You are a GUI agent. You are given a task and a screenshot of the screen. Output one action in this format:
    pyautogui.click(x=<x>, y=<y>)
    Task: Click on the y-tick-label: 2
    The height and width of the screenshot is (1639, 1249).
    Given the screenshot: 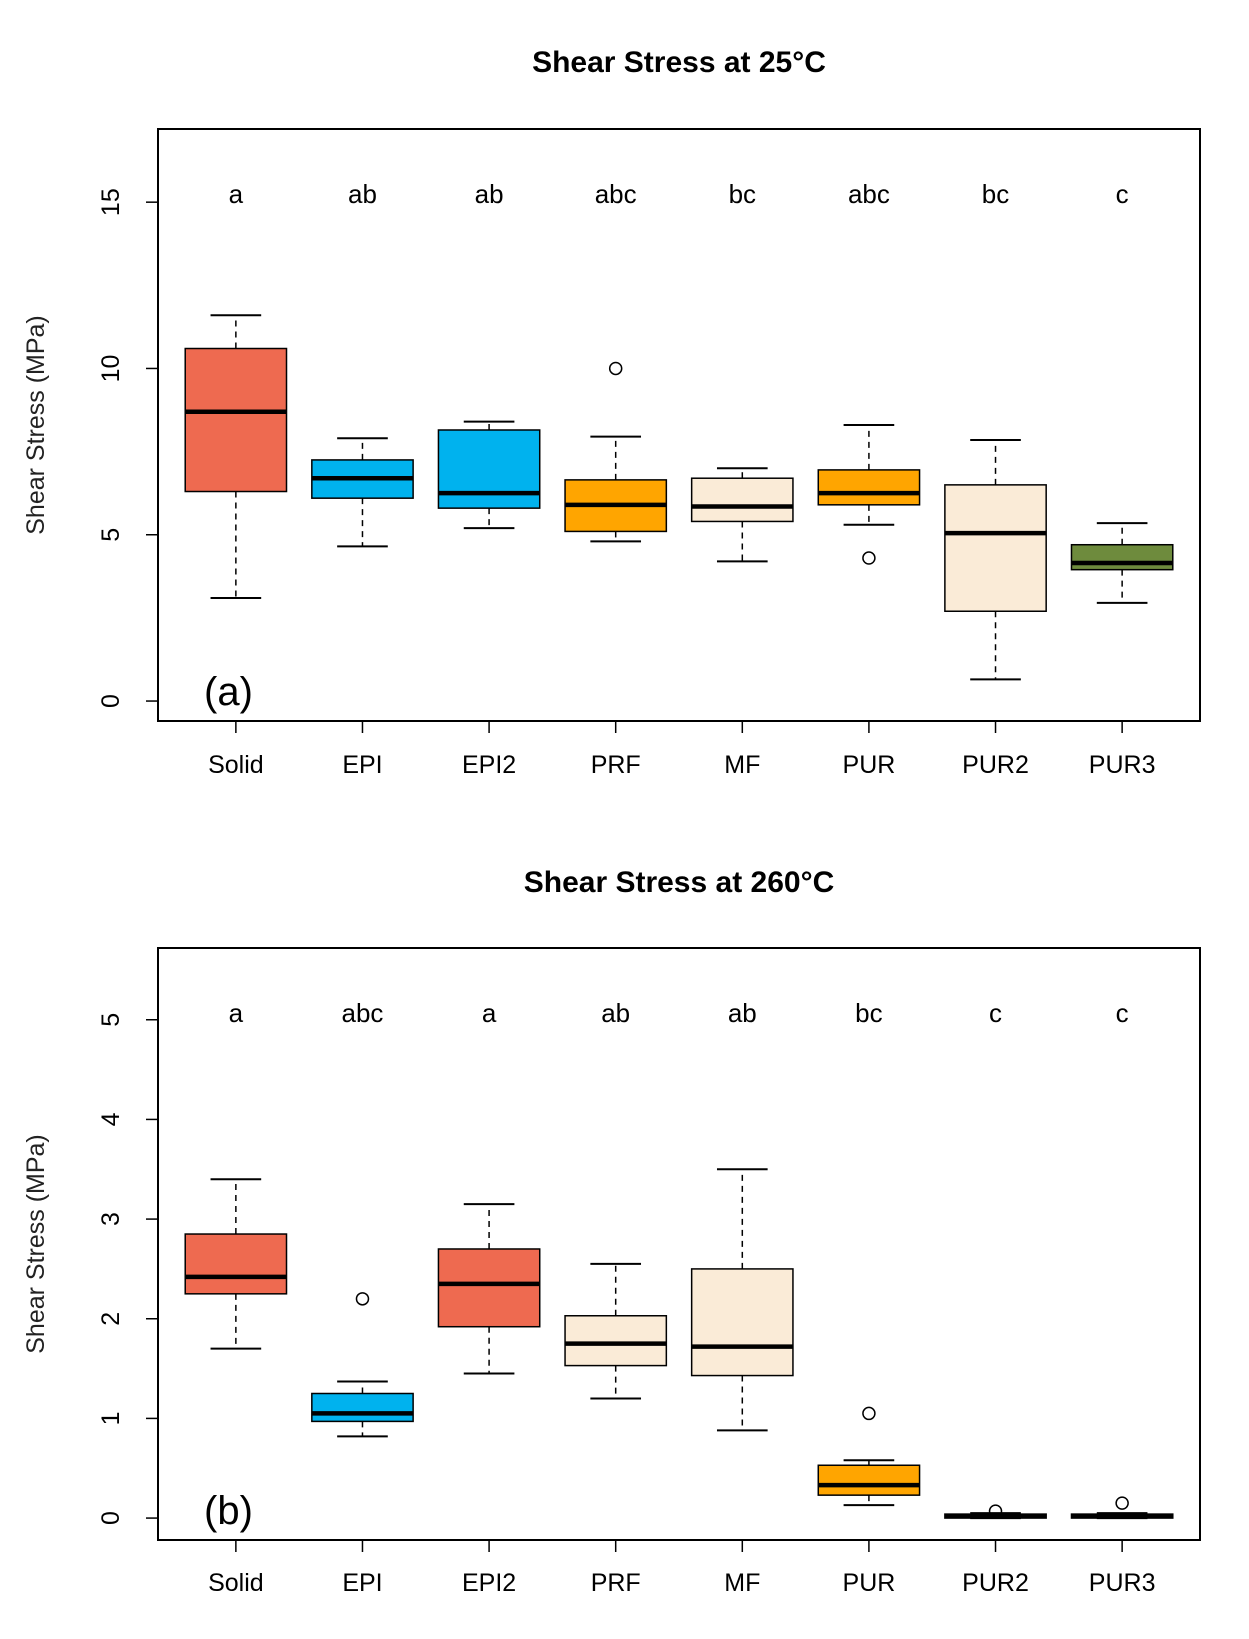 What is the action you would take?
    pyautogui.click(x=111, y=1319)
    